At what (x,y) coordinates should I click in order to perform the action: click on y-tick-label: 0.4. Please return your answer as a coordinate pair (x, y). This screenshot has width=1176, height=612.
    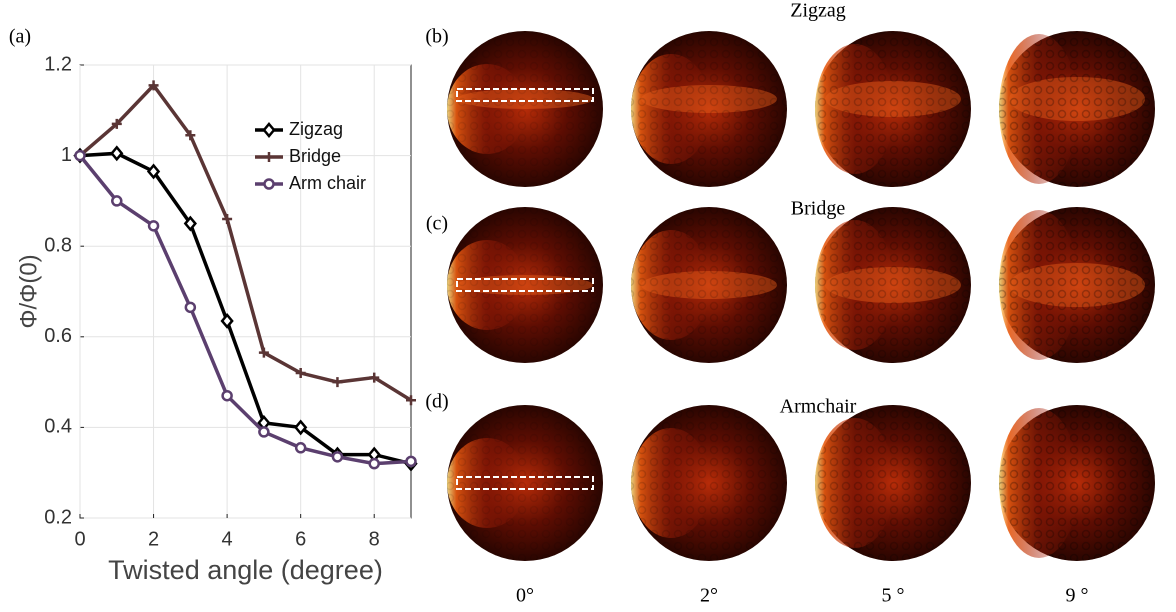
    Looking at the image, I should click on (58, 427).